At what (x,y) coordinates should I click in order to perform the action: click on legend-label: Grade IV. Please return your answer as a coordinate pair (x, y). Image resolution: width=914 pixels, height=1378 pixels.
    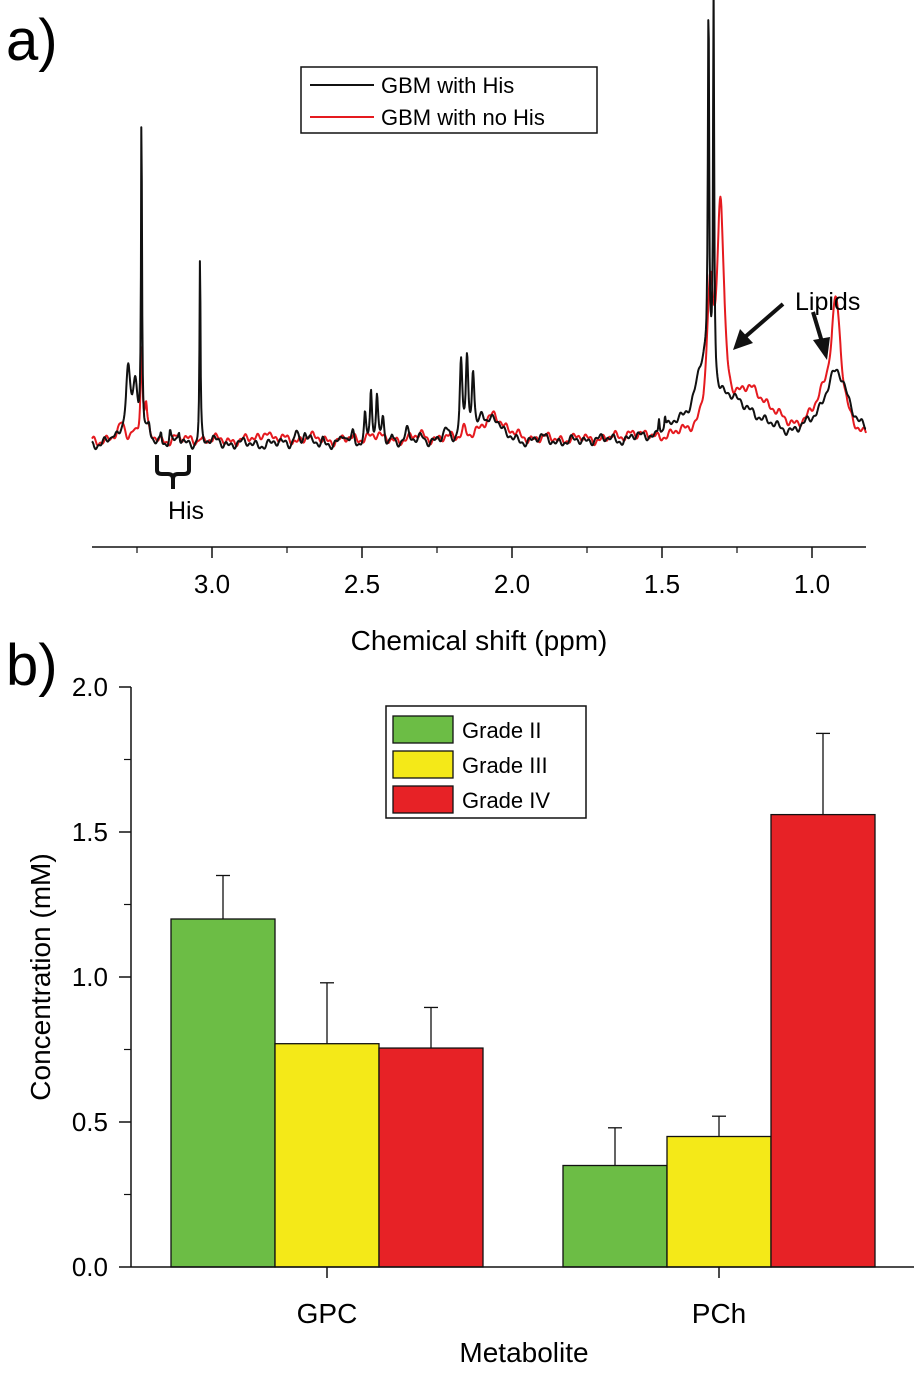
    Looking at the image, I should click on (506, 800).